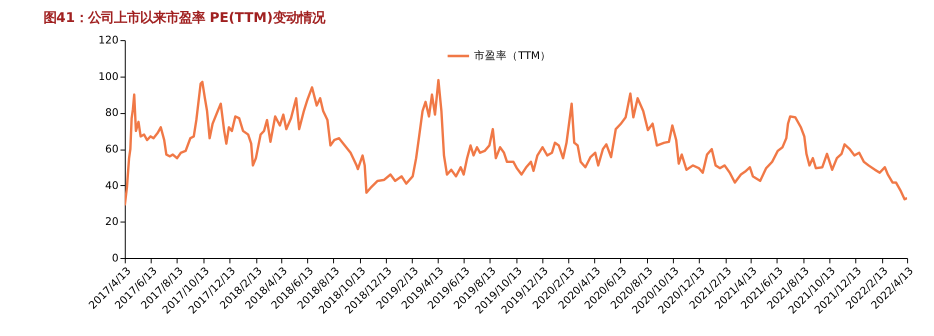 This screenshot has height=336, width=934. Describe the element at coordinates (112, 186) in the screenshot. I see `y-tick-label: 40` at that location.